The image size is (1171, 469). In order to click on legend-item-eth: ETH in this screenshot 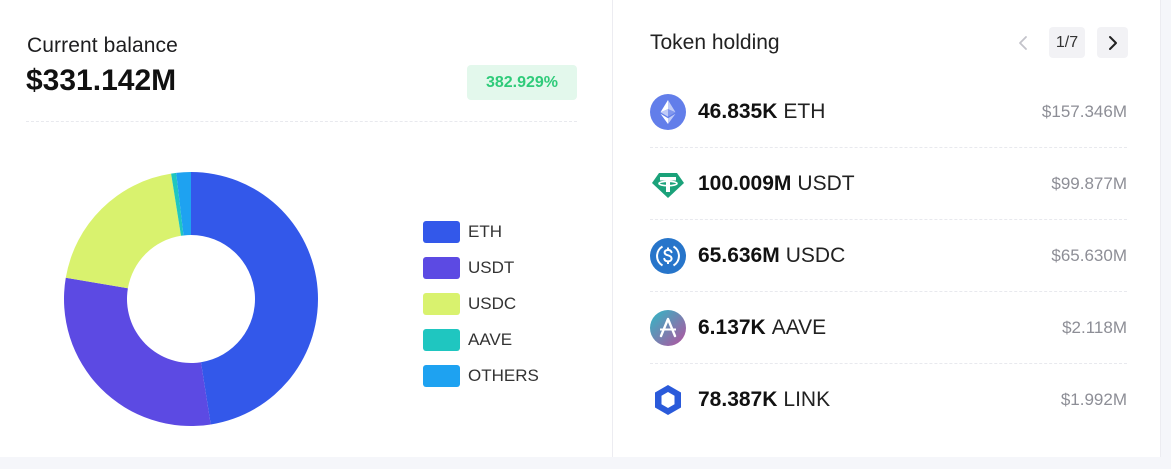, I will do `click(481, 232)`.